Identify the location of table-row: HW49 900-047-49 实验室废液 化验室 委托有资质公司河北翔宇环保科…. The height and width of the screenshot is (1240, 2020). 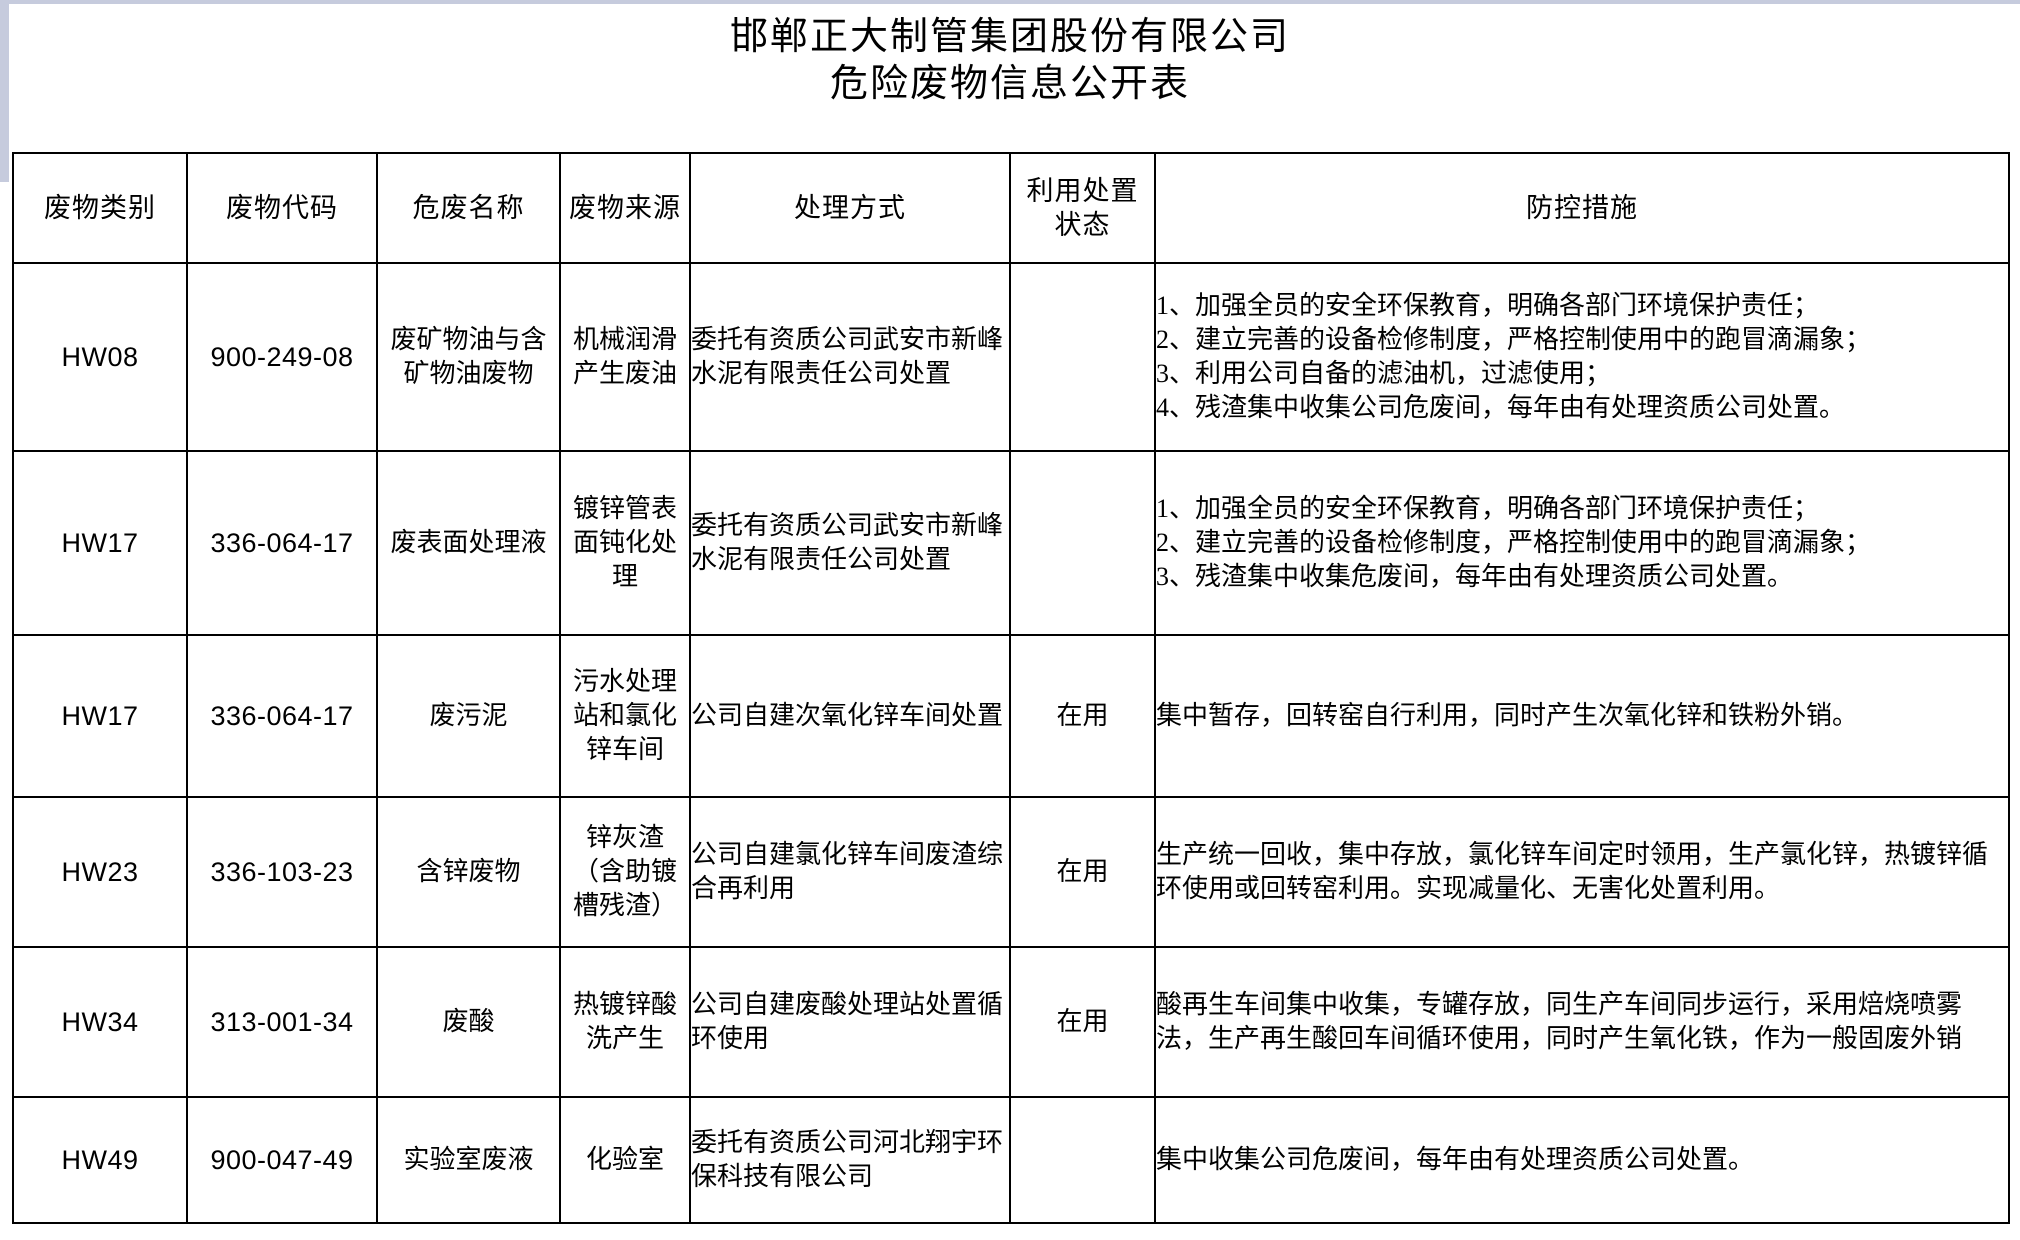
(1011, 1160).